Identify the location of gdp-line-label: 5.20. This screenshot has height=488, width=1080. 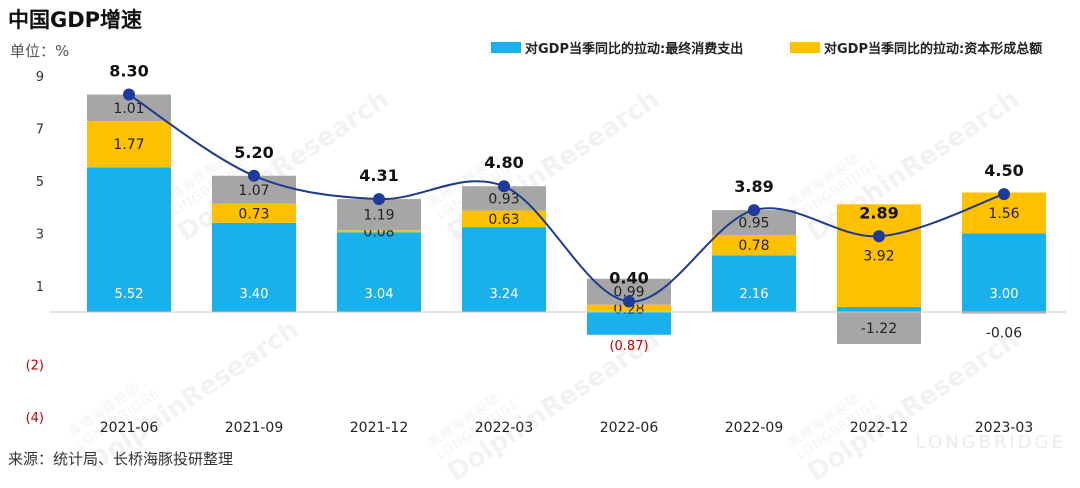
(253, 152).